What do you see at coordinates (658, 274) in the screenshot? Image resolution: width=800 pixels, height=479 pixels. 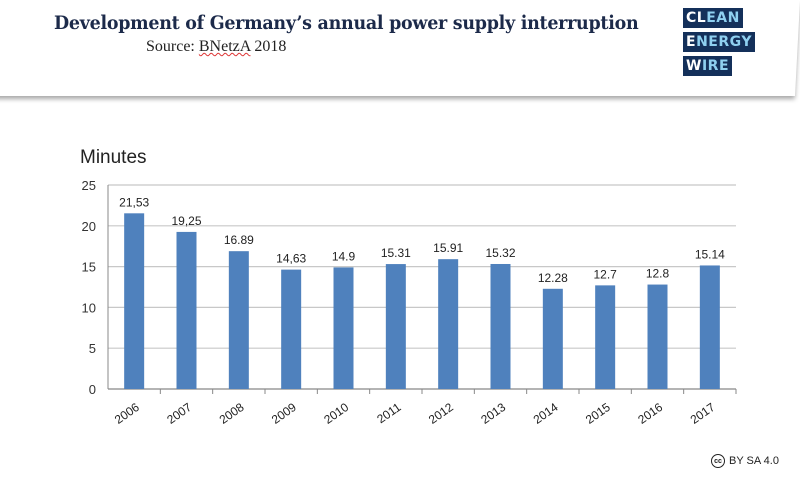 I see `data-label-2016: 12.8` at bounding box center [658, 274].